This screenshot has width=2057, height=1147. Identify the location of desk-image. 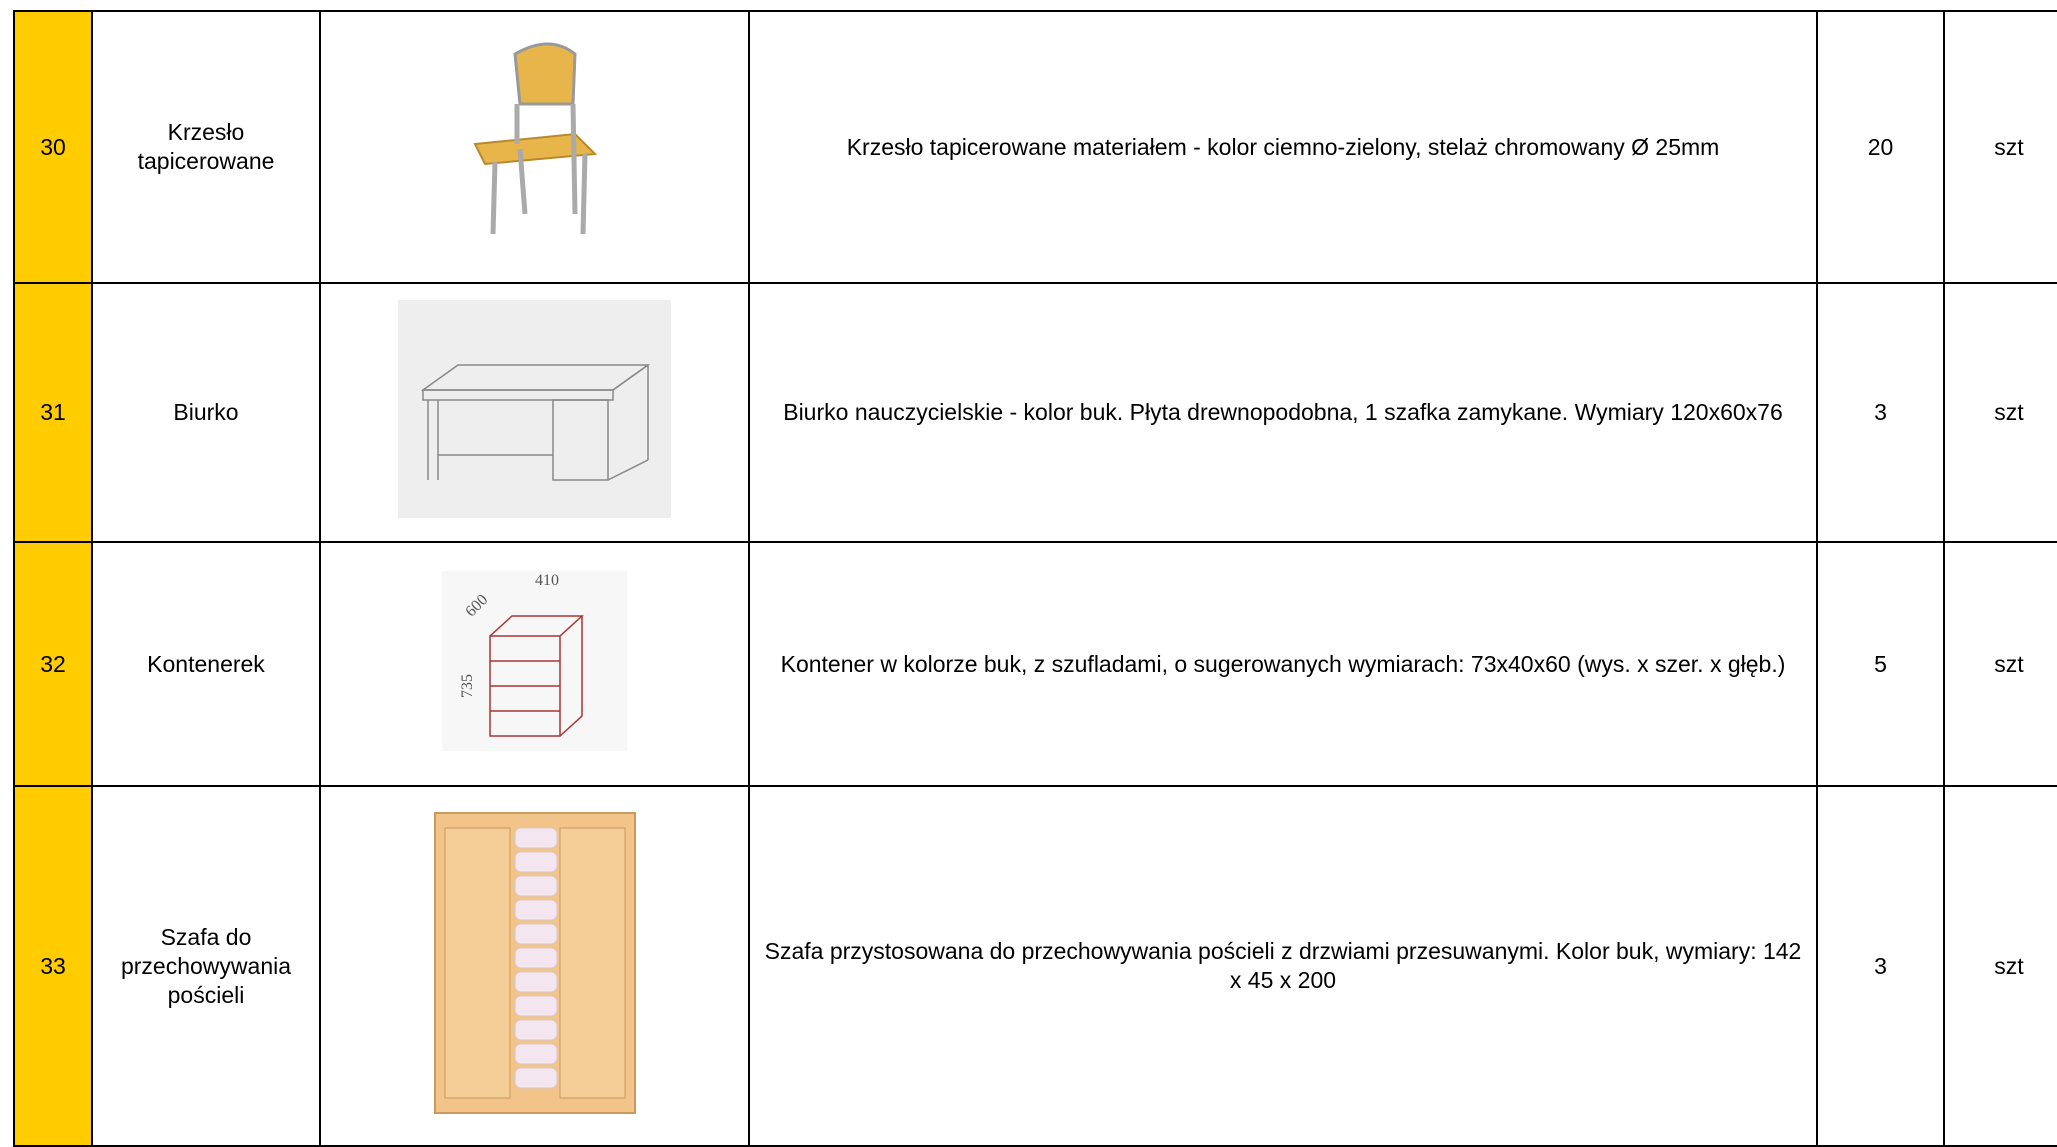
(534, 409).